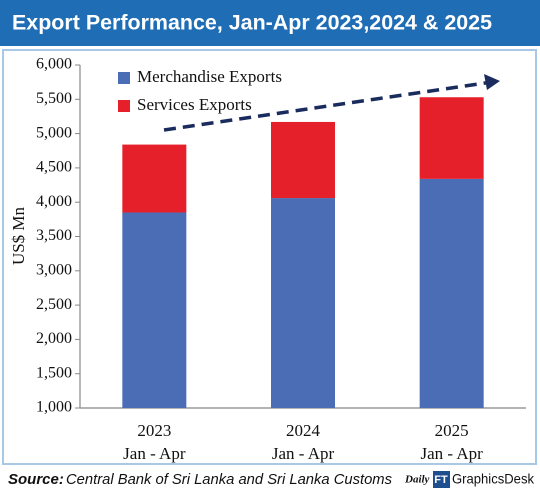 The image size is (540, 500). Describe the element at coordinates (54, 167) in the screenshot. I see `y-tick-label: 4,500` at that location.